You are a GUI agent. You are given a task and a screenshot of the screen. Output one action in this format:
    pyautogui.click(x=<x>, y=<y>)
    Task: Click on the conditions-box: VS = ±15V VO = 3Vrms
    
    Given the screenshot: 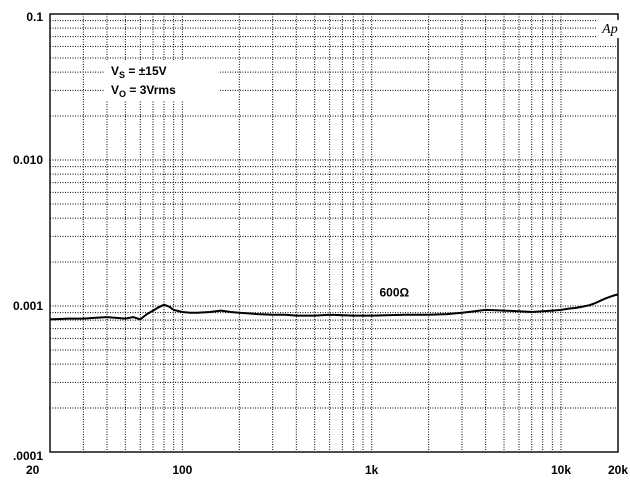 What is the action you would take?
    pyautogui.click(x=162, y=80)
    